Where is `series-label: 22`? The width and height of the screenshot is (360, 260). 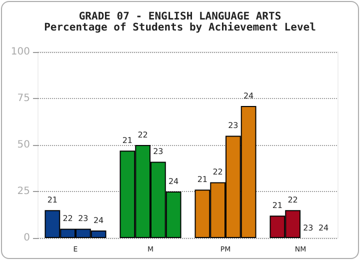 series-label: 22 is located at coordinates (67, 219).